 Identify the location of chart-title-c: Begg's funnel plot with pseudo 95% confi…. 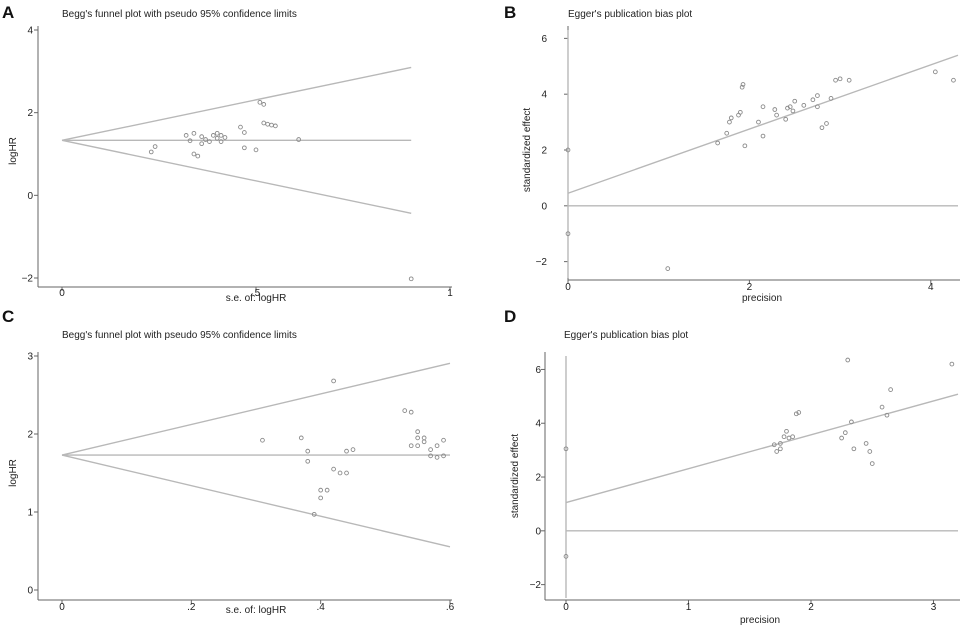
(179, 335).